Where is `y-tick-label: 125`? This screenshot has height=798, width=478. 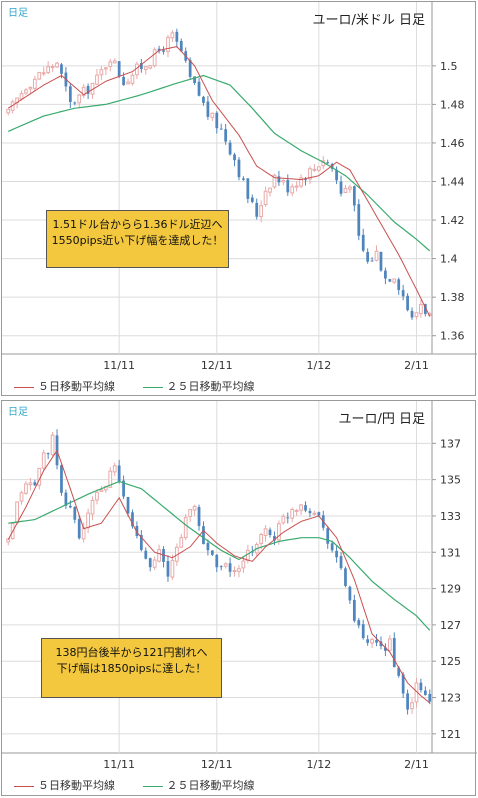 y-tick-label: 125 is located at coordinates (450, 661).